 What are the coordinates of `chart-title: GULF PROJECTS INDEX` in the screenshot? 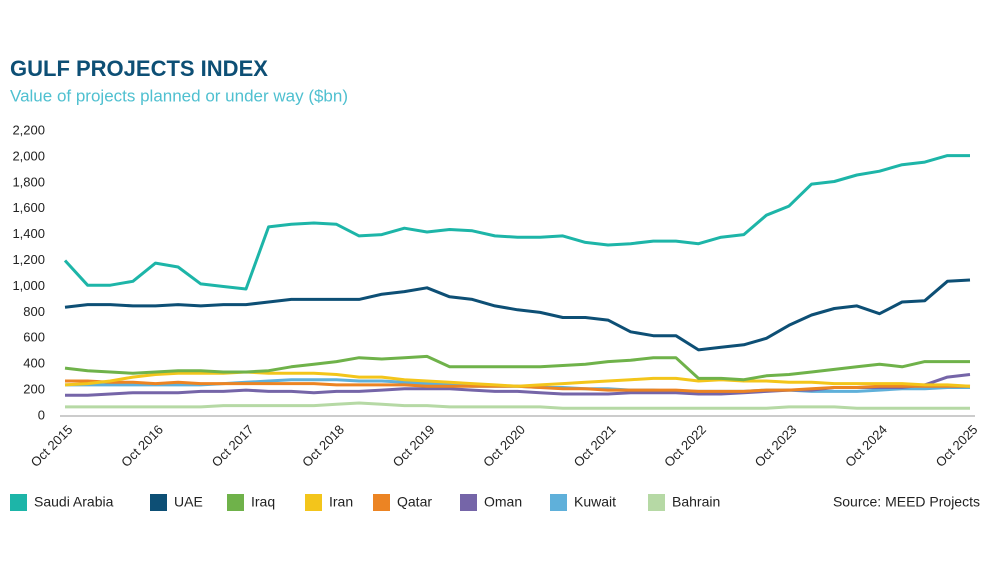 It's located at (139, 68).